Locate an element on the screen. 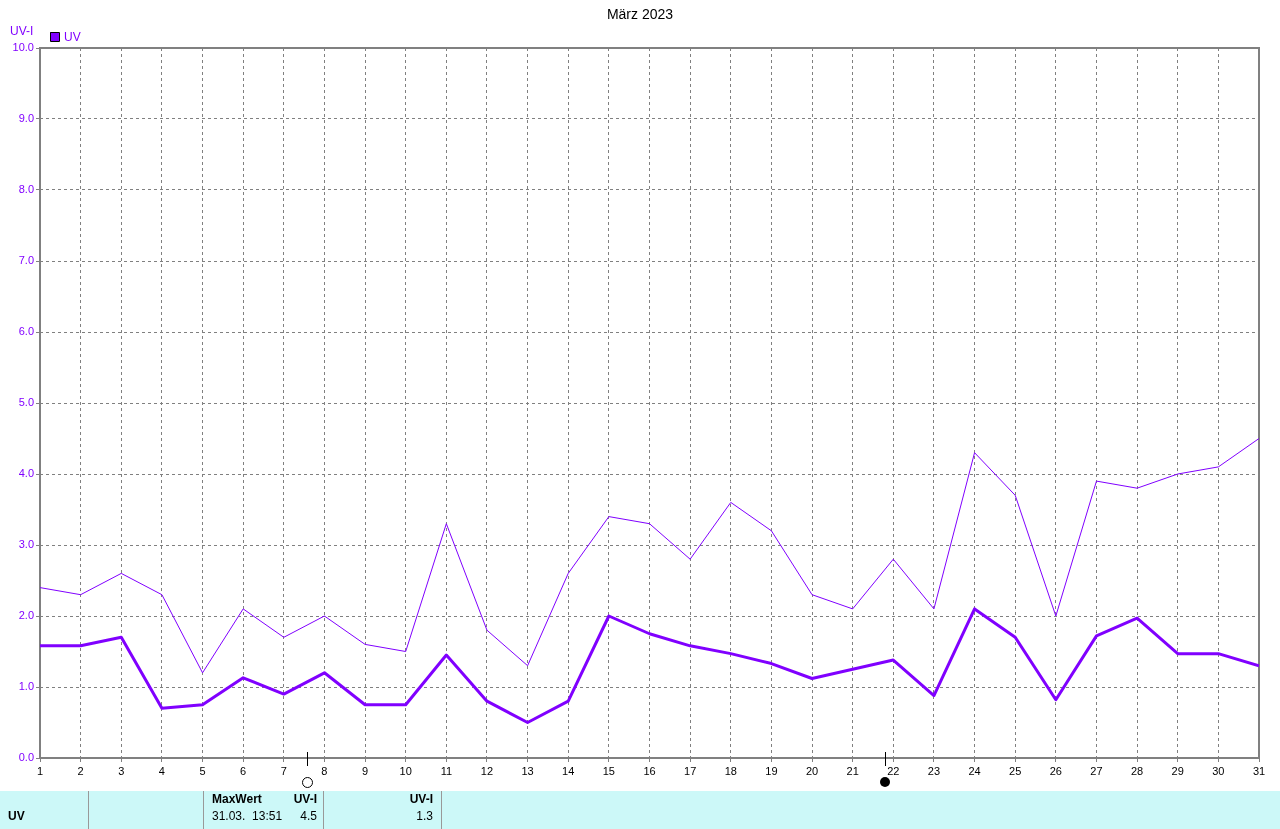 The width and height of the screenshot is (1280, 829). x-tick-label: 17 is located at coordinates (690, 770).